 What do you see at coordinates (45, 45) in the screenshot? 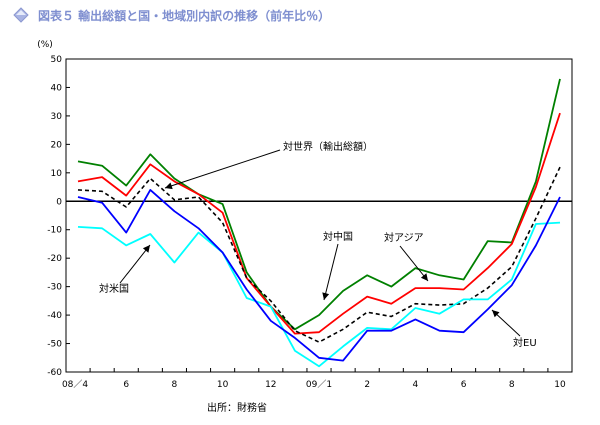
I see `y-axis-unit-label: (%)` at bounding box center [45, 45].